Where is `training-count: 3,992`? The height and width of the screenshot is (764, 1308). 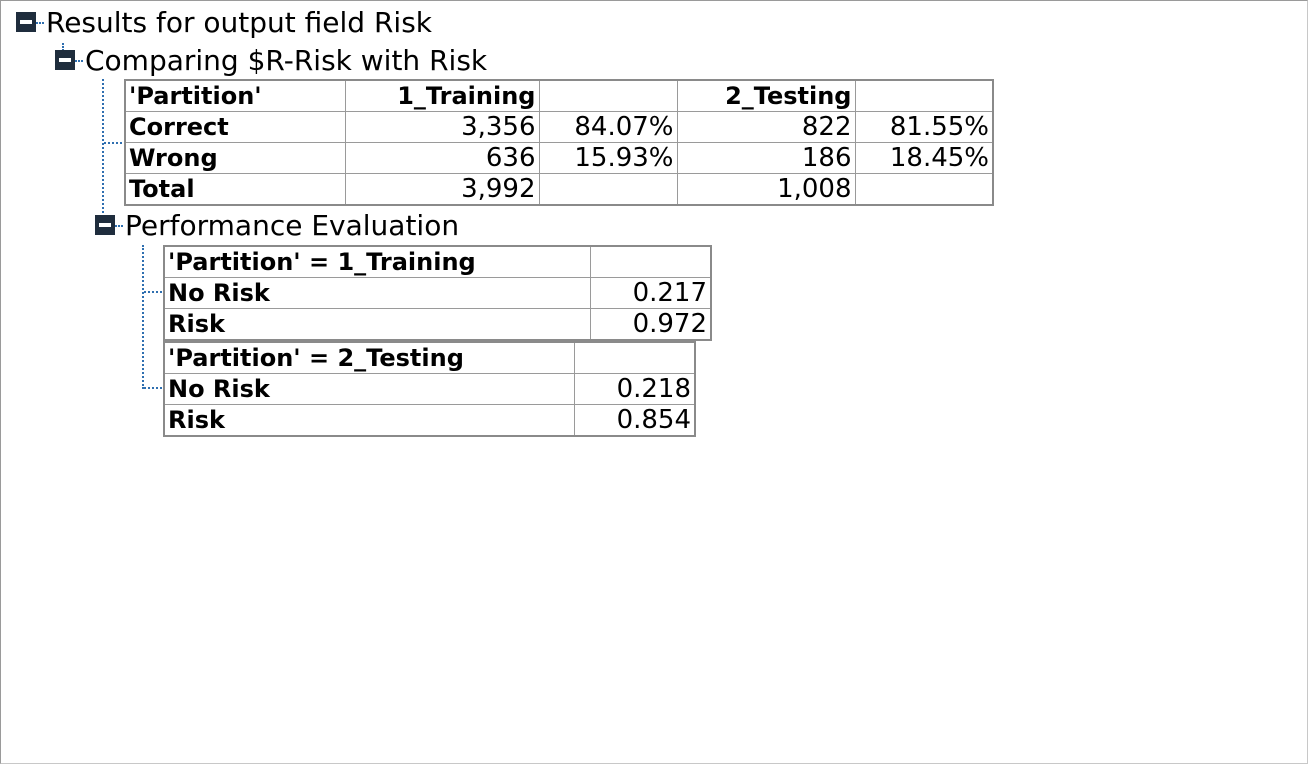
training-count: 3,992 is located at coordinates (442, 189).